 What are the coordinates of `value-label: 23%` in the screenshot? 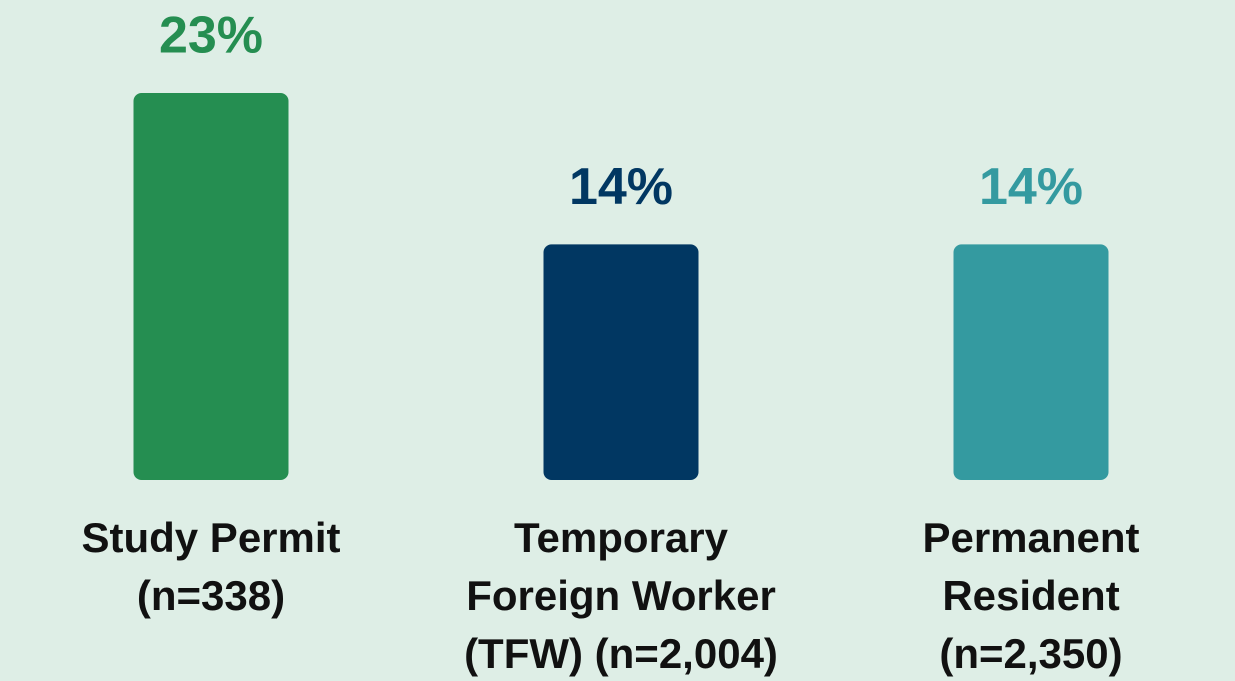 It's located at (211, 36).